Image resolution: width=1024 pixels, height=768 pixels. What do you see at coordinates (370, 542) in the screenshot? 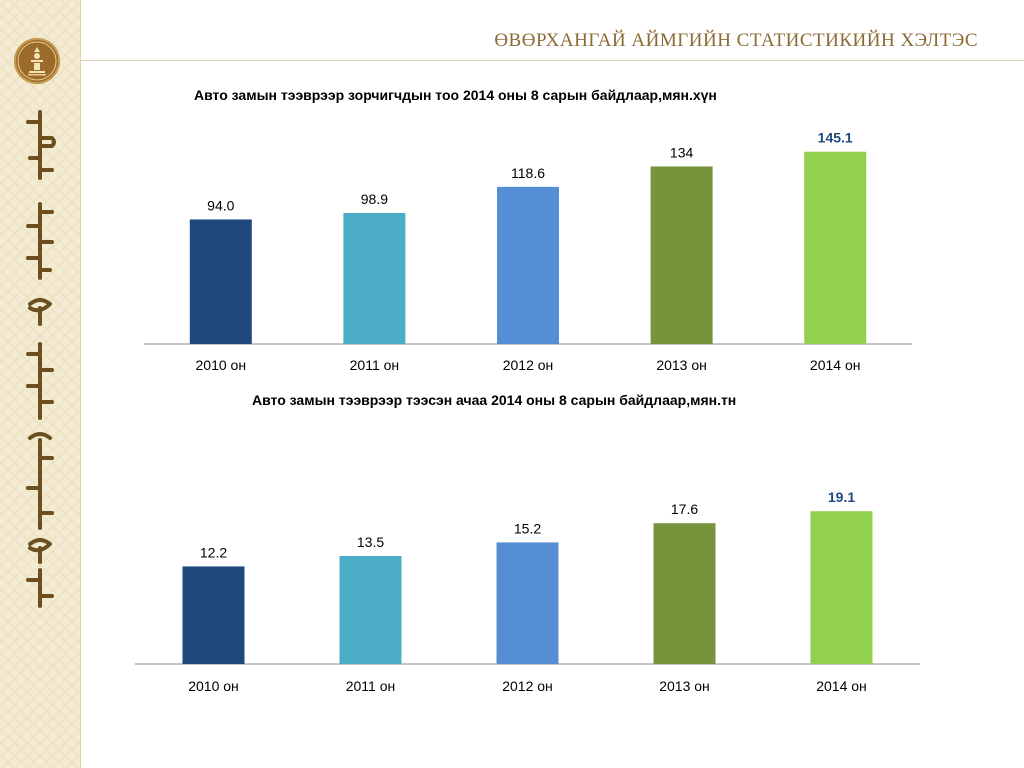
I see `cargo-data-label-2: 13.5` at bounding box center [370, 542].